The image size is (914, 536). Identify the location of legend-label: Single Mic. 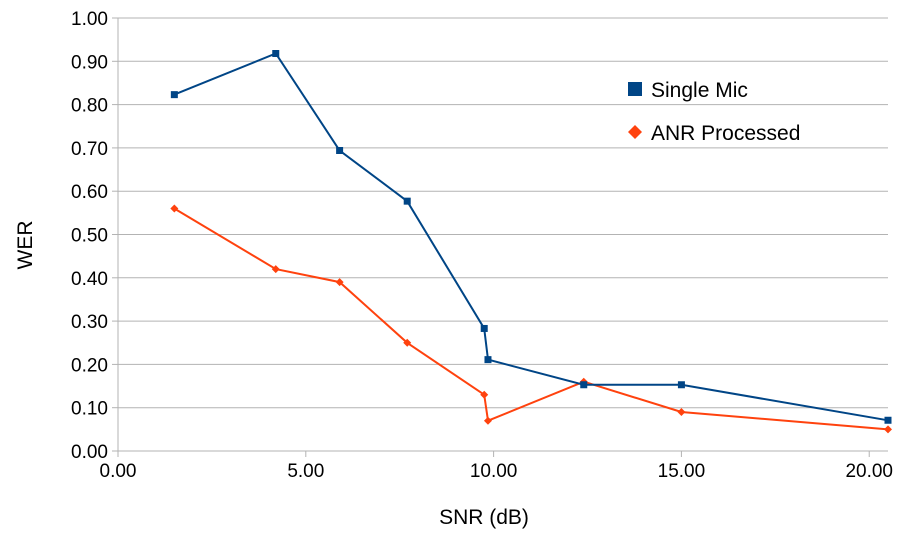
(699, 90).